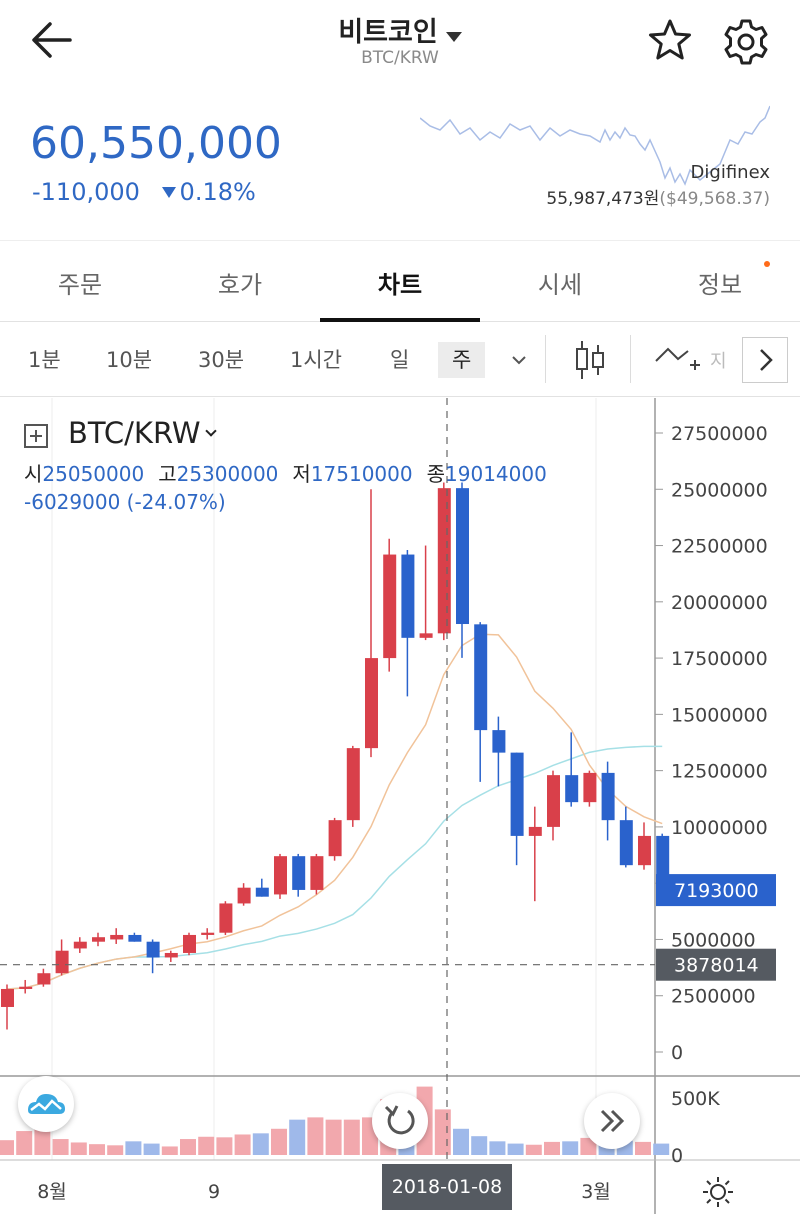 The height and width of the screenshot is (1214, 800). Describe the element at coordinates (677, 358) in the screenshot. I see `indicator-add-icon` at that location.